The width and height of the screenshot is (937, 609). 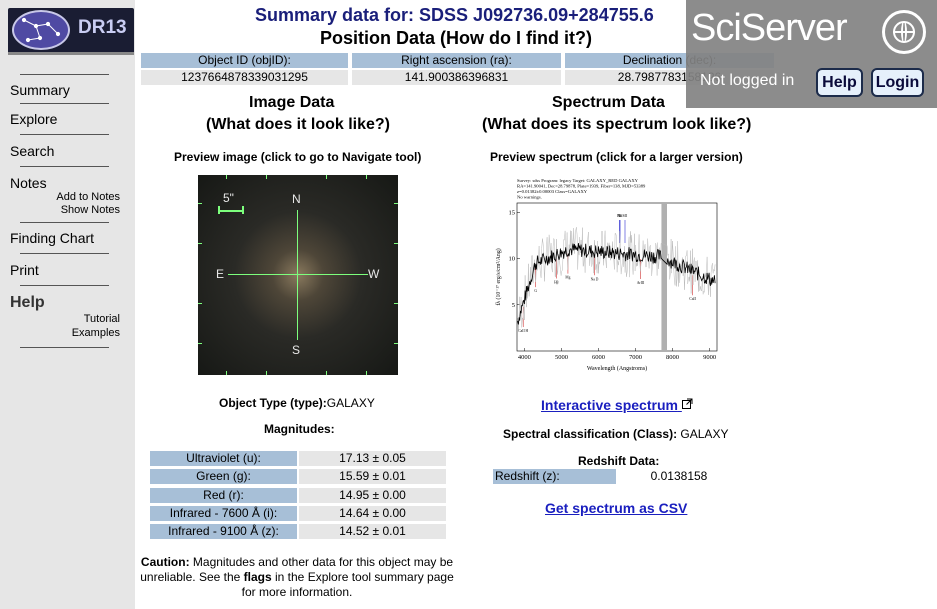 What do you see at coordinates (524, 357) in the screenshot?
I see `x-tick-label: 4000` at bounding box center [524, 357].